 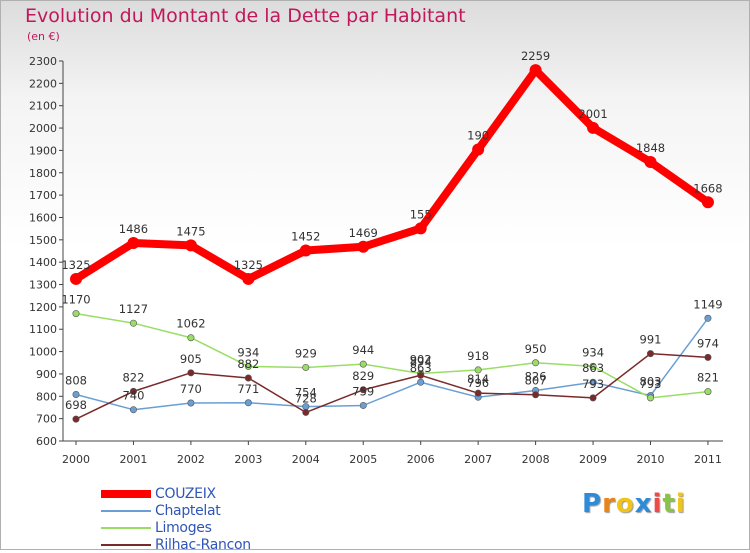 I want to click on data-label: 991, so click(x=651, y=340).